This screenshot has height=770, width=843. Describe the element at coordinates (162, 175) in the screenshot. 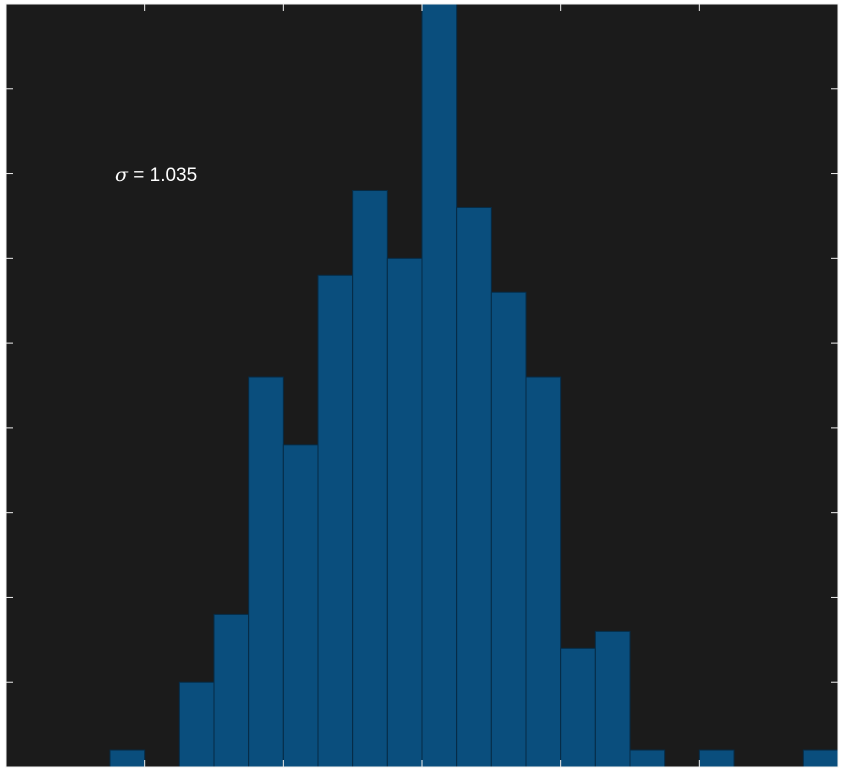

I see `sigma-value: = 1.035` at that location.